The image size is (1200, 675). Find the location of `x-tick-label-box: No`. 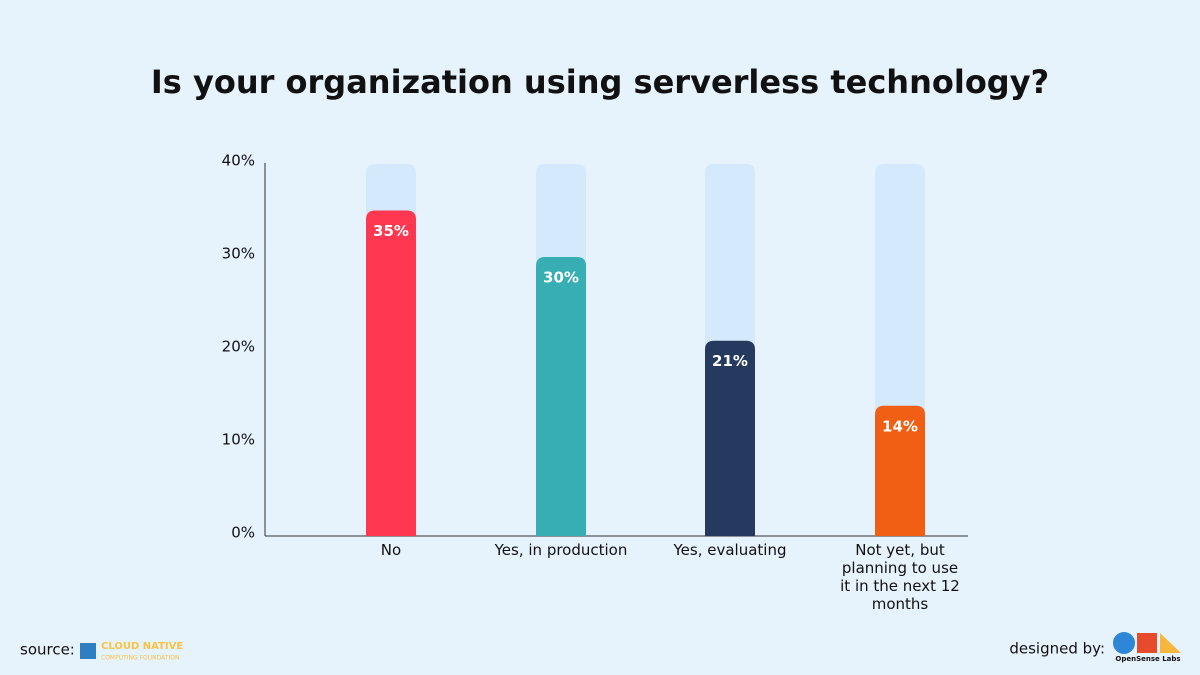

x-tick-label-box: No is located at coordinates (391, 550).